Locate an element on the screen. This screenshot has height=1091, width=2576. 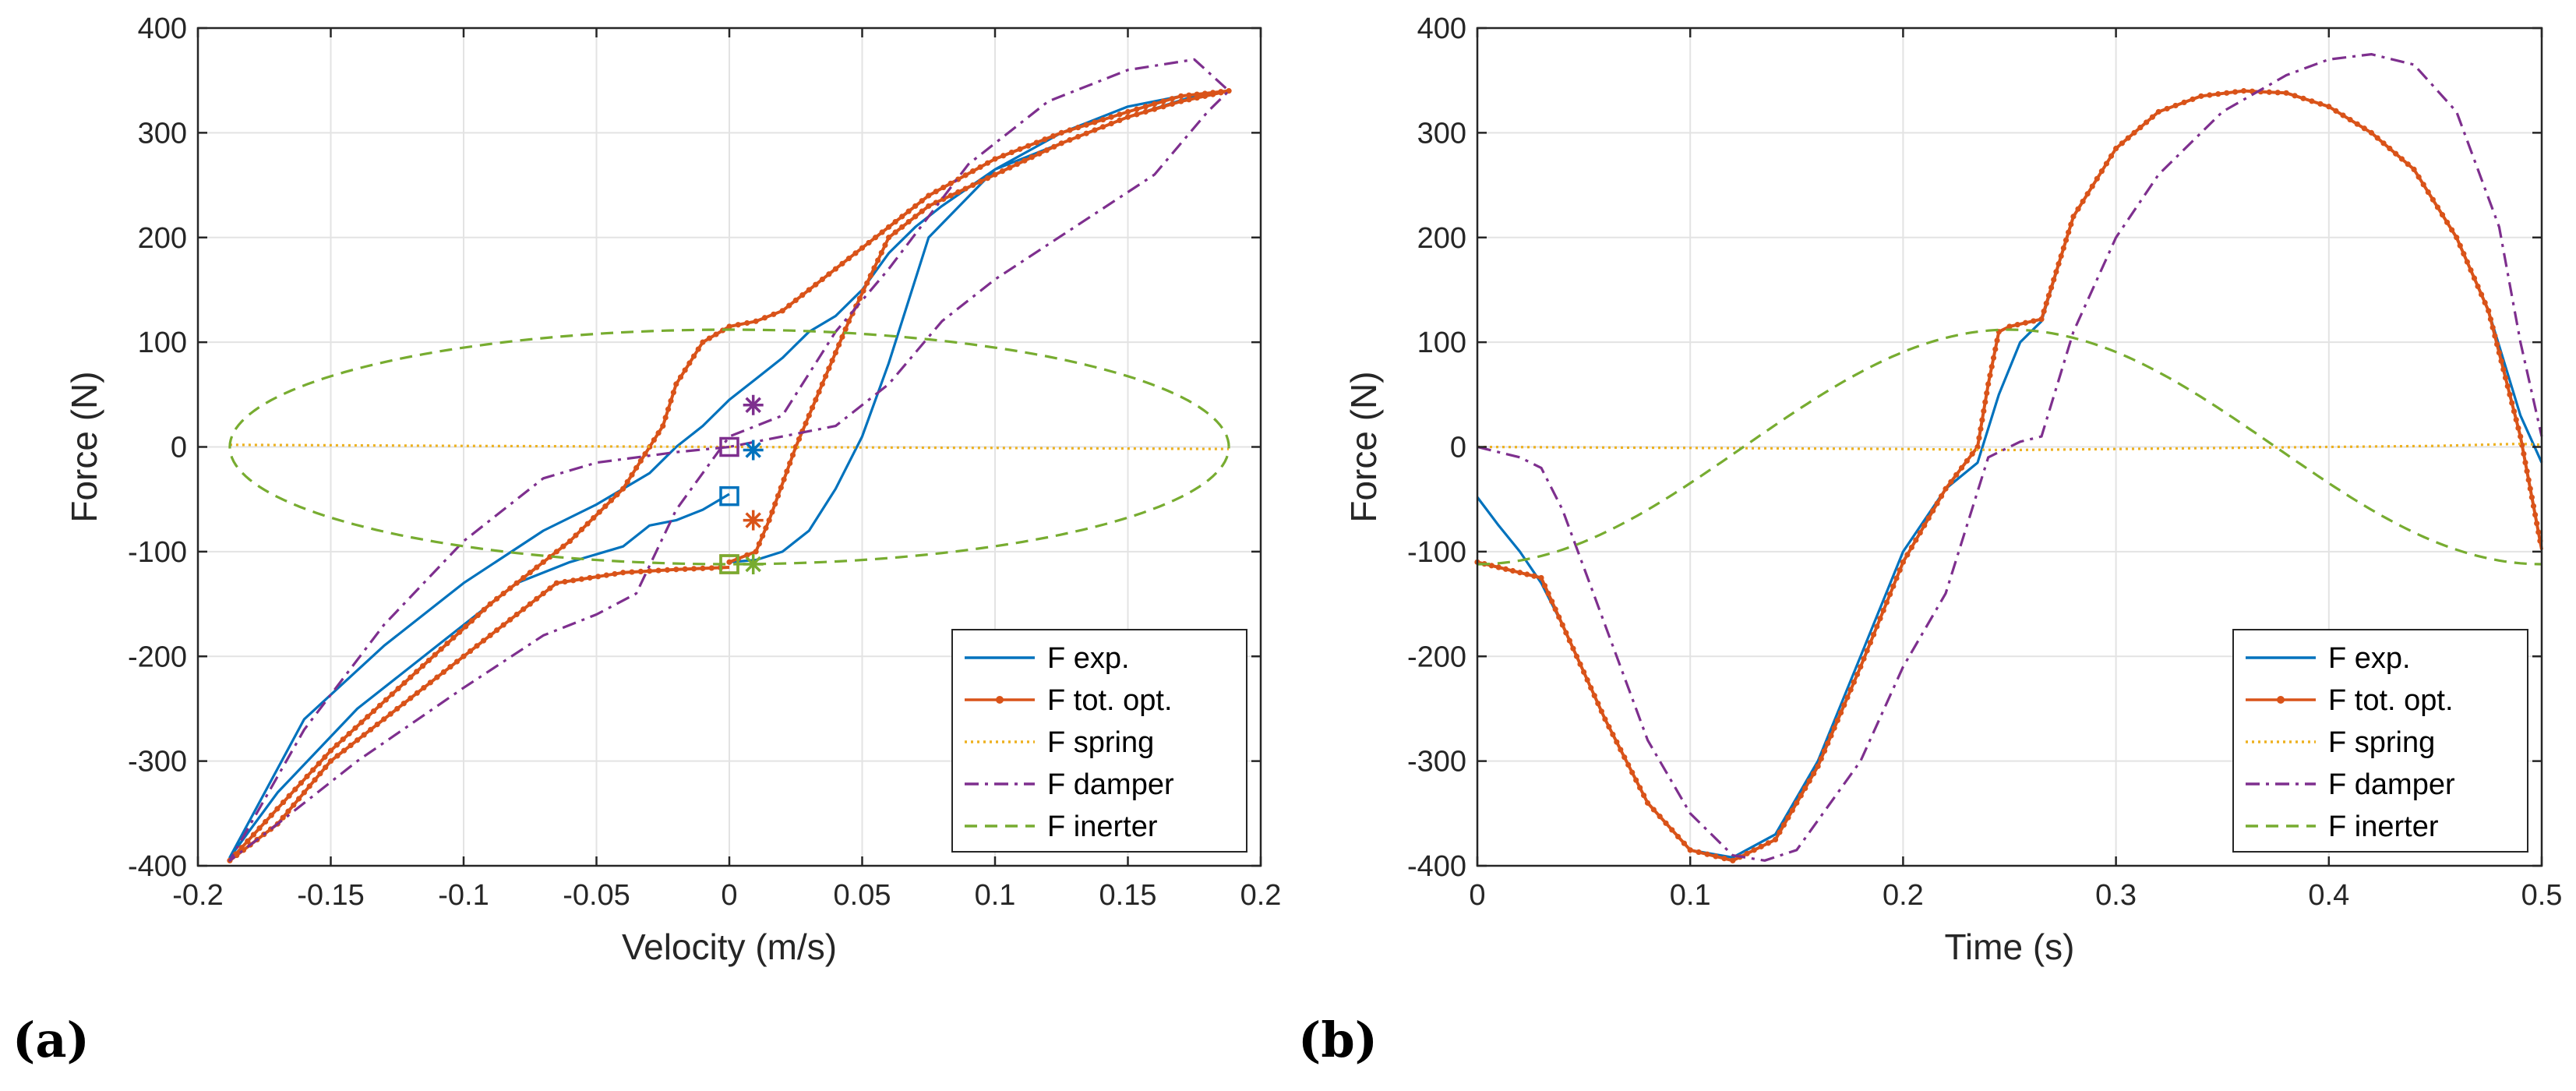
x-axis-label: Velocity (m/s) is located at coordinates (729, 947).